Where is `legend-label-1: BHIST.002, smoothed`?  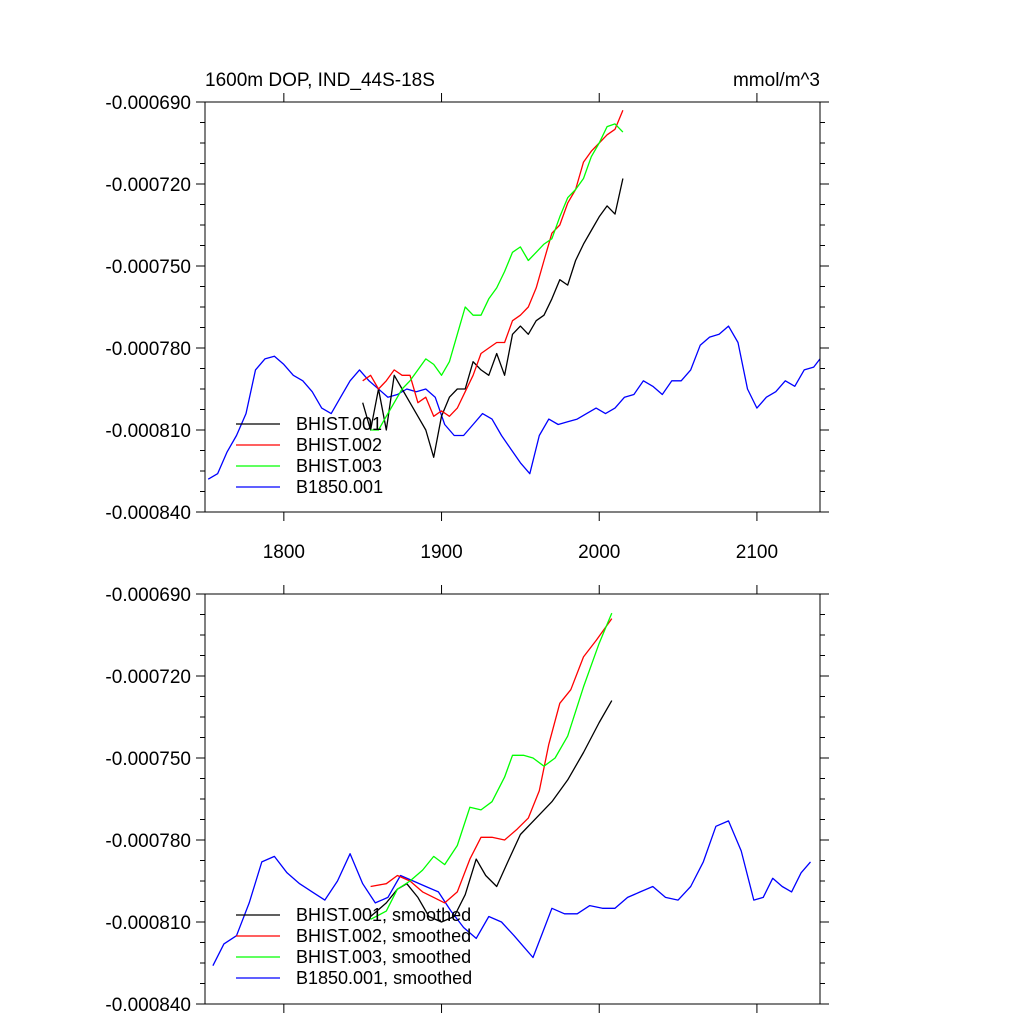 legend-label-1: BHIST.002, smoothed is located at coordinates (383, 936).